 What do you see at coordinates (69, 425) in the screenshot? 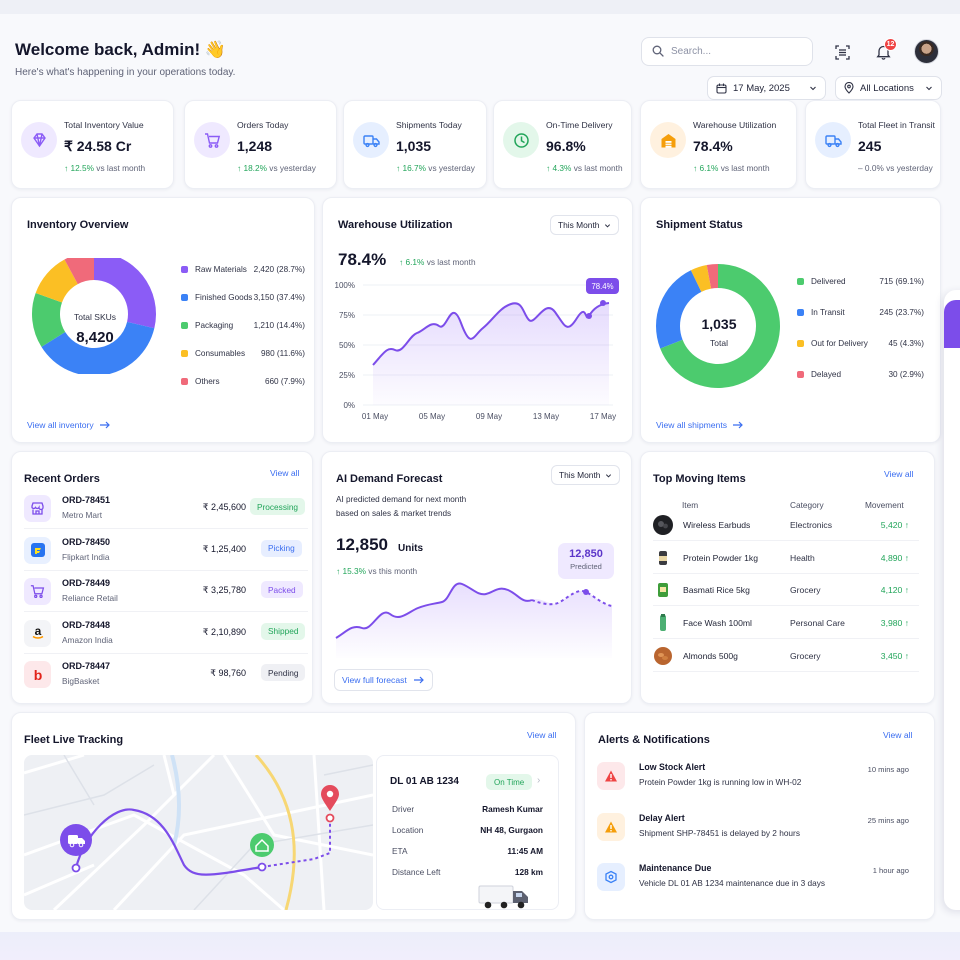
I see `view-all-inventory-link: View all inventory` at bounding box center [69, 425].